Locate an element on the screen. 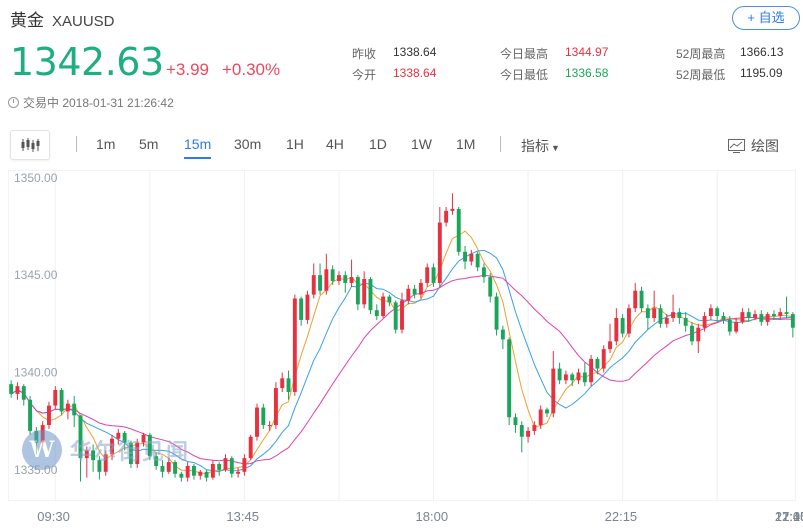  period-tab-1m: 1m is located at coordinates (106, 144).